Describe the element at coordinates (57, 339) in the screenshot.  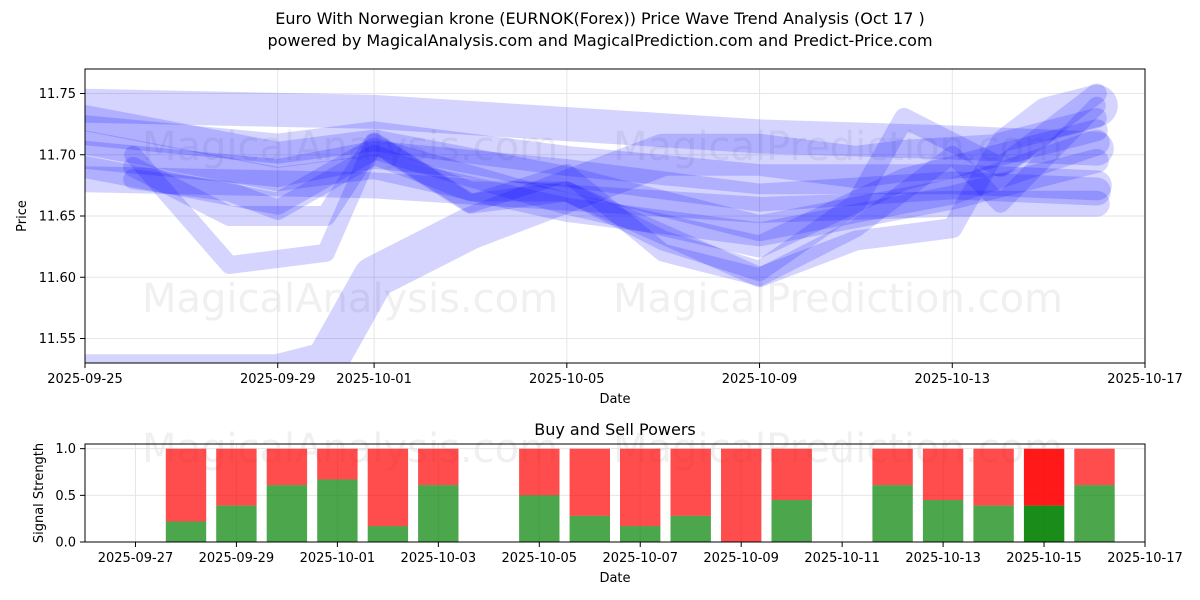
I see `y-tick-label: 11.55` at that location.